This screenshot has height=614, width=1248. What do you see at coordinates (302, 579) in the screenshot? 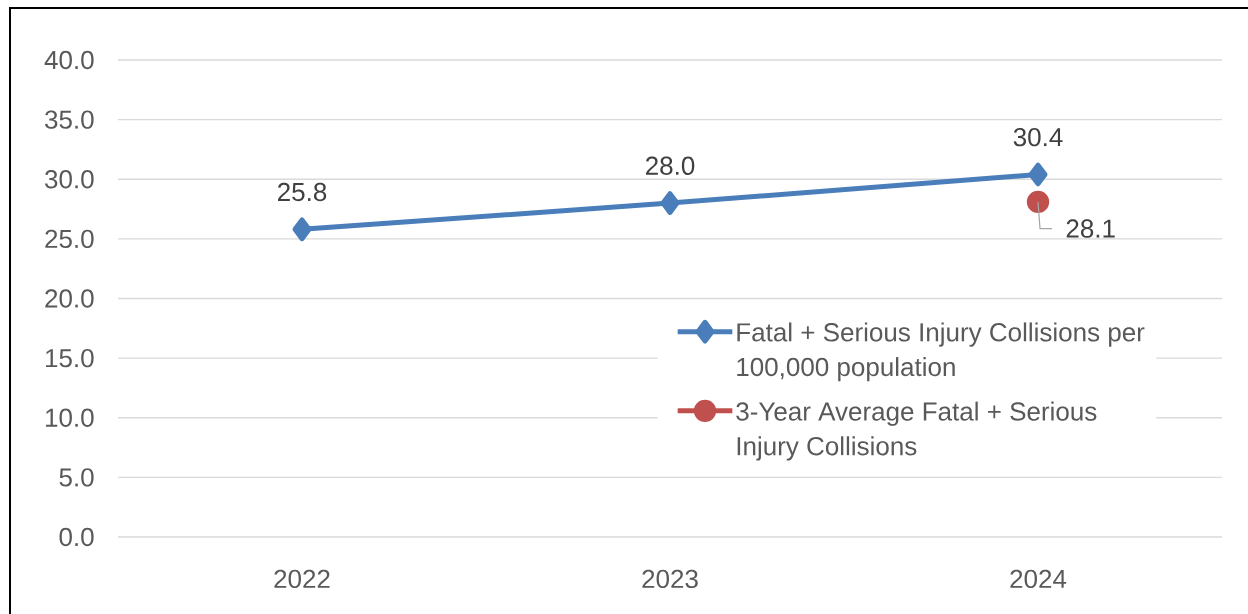
I see `x-tick-label: 2022` at bounding box center [302, 579].